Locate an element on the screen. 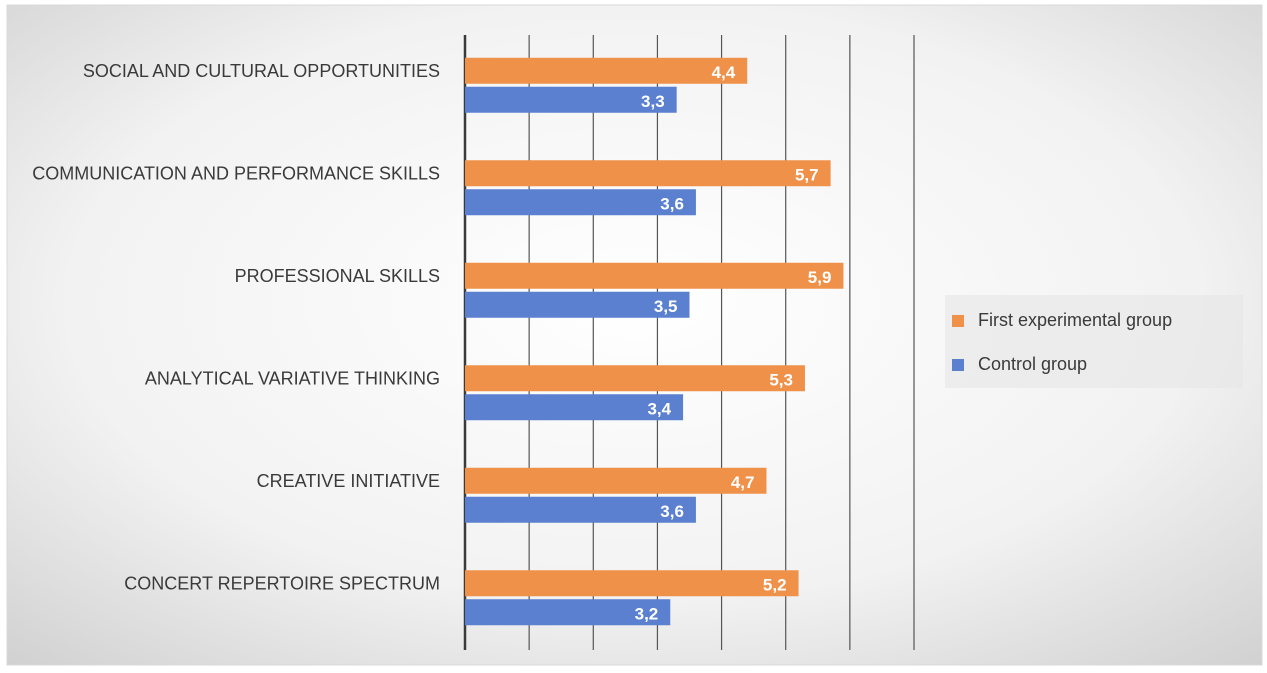  value-label: 5,7 is located at coordinates (807, 175).